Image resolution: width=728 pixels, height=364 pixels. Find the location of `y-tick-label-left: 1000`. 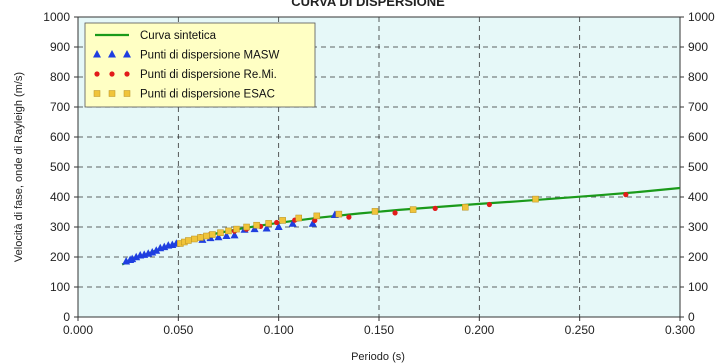

y-tick-label-left: 1000 is located at coordinates (56, 17).